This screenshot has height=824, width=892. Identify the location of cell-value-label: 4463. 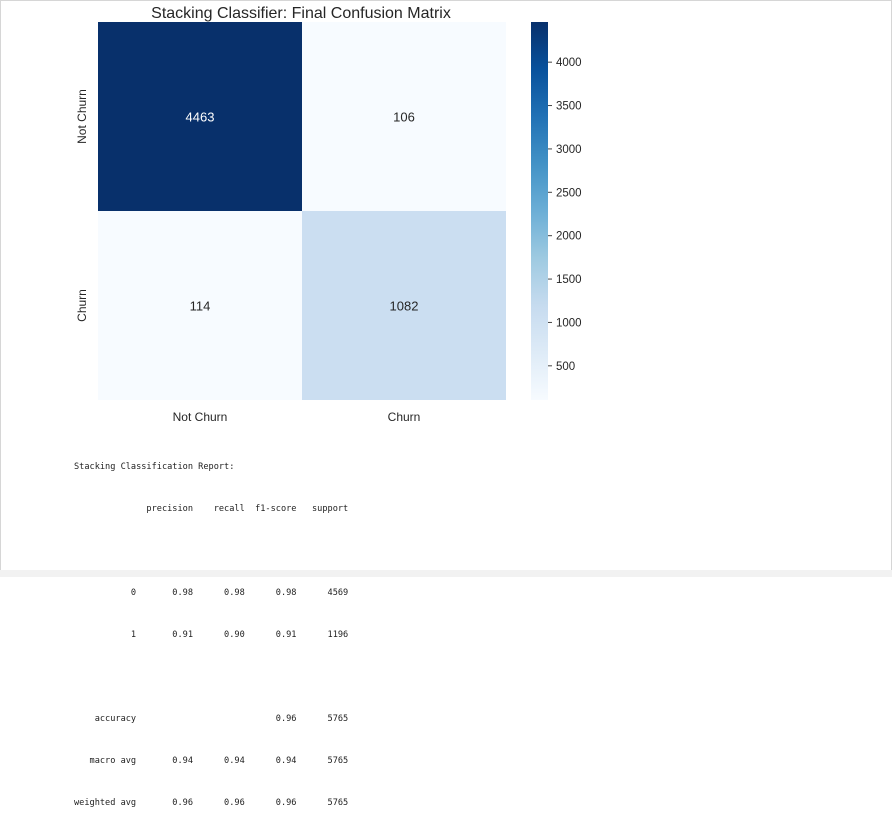
(200, 117).